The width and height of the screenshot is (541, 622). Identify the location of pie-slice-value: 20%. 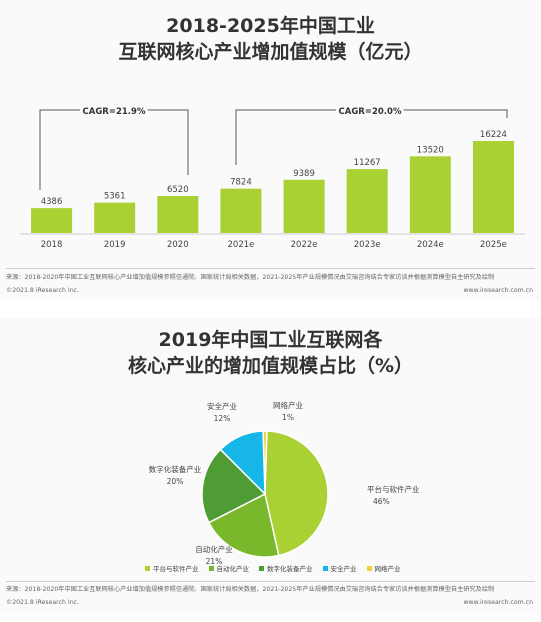
(175, 481).